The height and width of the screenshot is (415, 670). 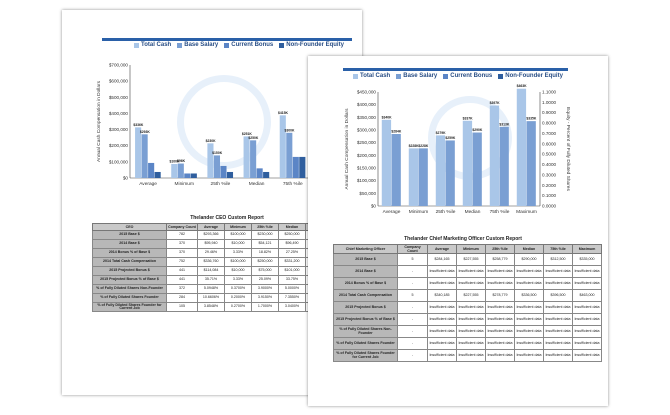 I want to click on legend-label: Non-Founder Equity, so click(x=315, y=45).